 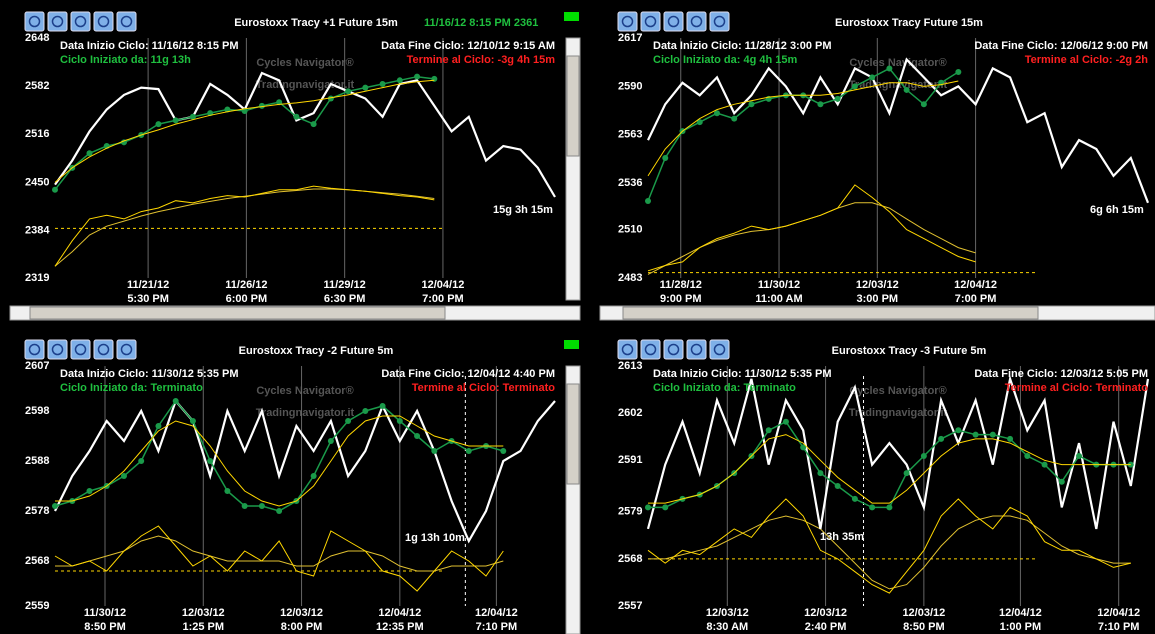 What do you see at coordinates (37, 38) in the screenshot?
I see `y-tick-label: 2648` at bounding box center [37, 38].